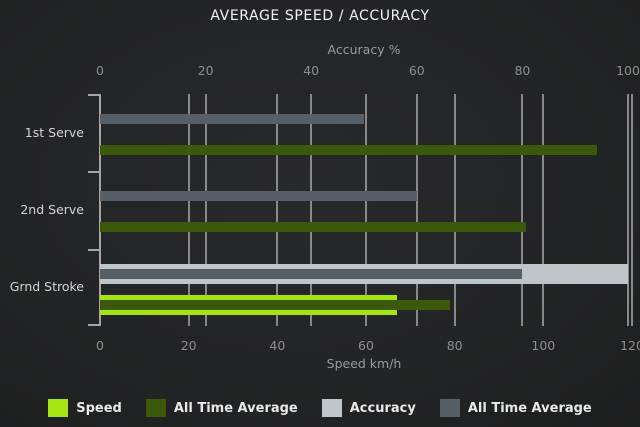 This screenshot has height=427, width=640. I want to click on legend-label: Speed, so click(99, 408).